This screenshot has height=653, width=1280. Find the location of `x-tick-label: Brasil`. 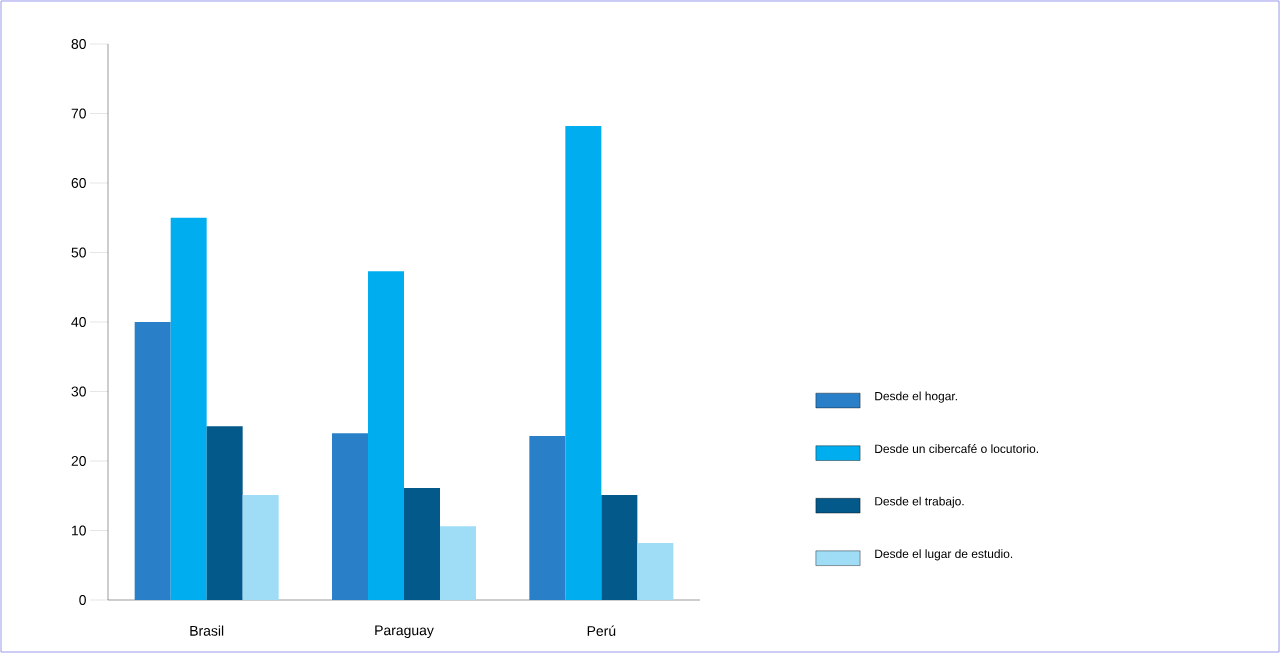

x-tick-label: Brasil is located at coordinates (207, 630).